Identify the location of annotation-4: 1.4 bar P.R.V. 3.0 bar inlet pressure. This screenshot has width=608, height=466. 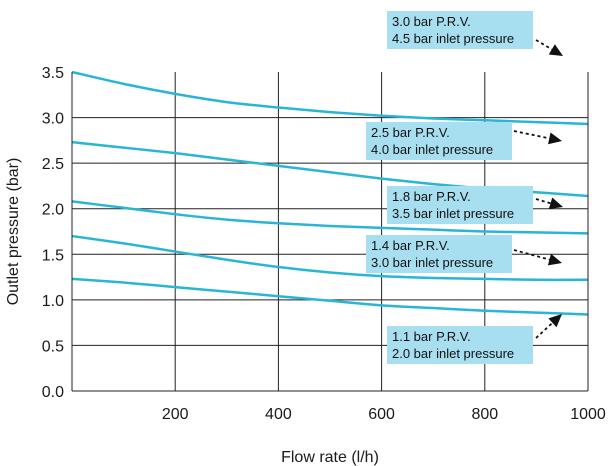
(464, 254).